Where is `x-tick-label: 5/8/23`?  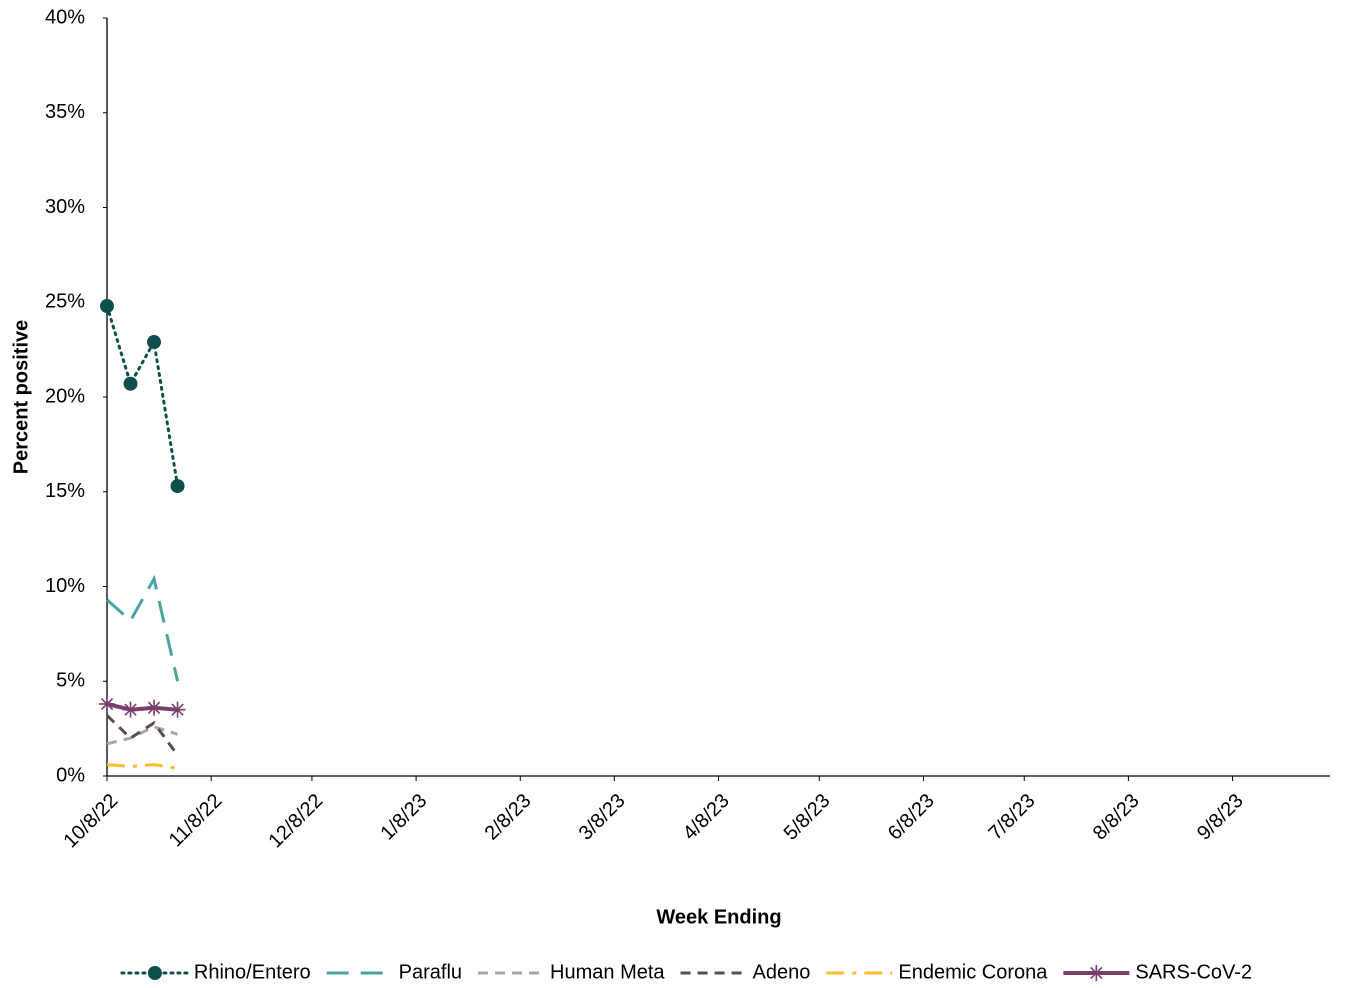 x-tick-label: 5/8/23 is located at coordinates (807, 817).